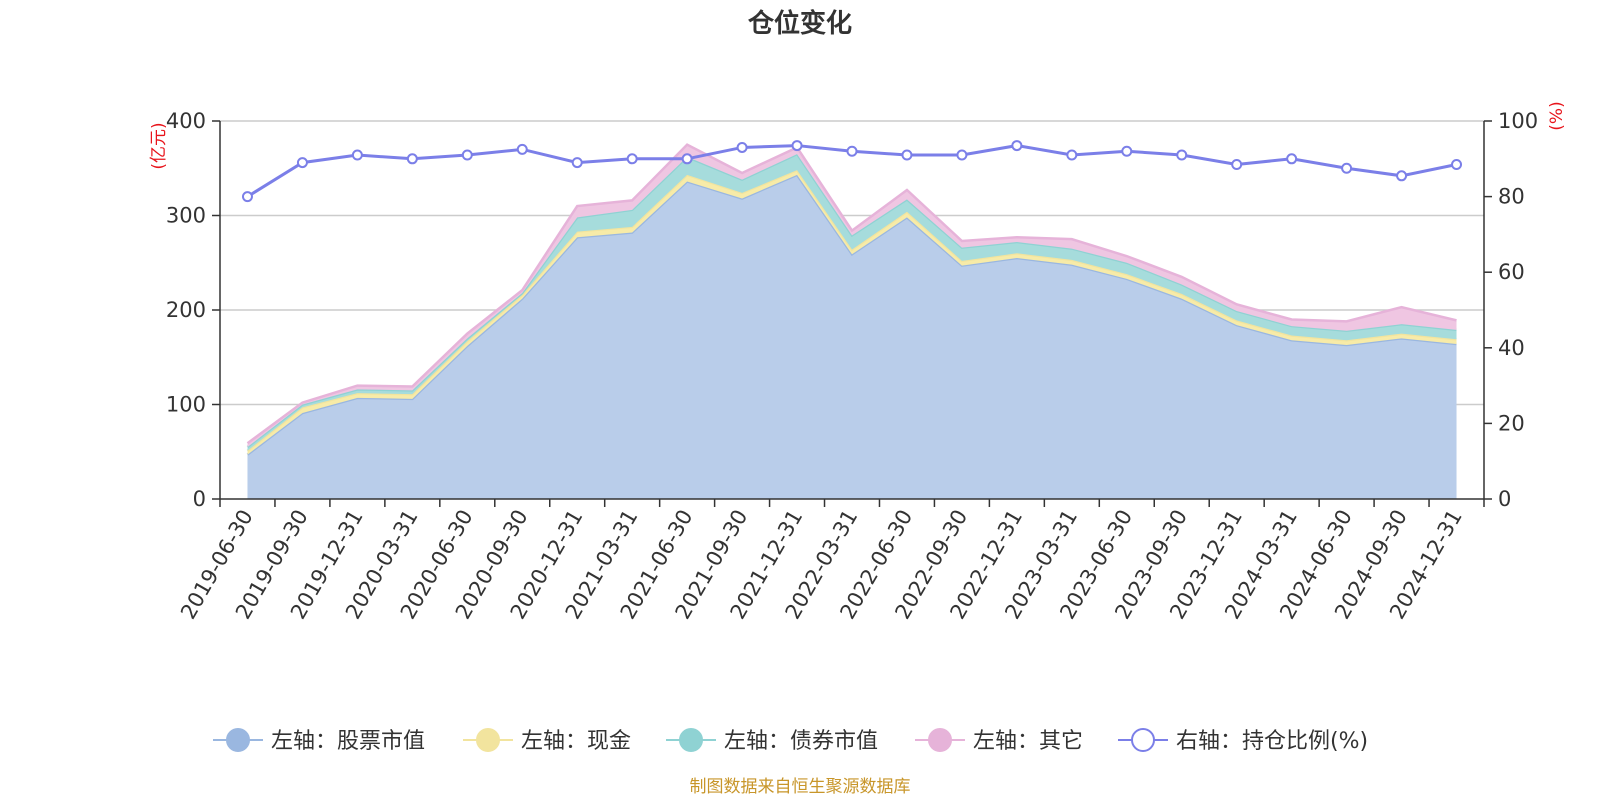 The image size is (1600, 800). I want to click on left-tick-label: 200, so click(186, 310).